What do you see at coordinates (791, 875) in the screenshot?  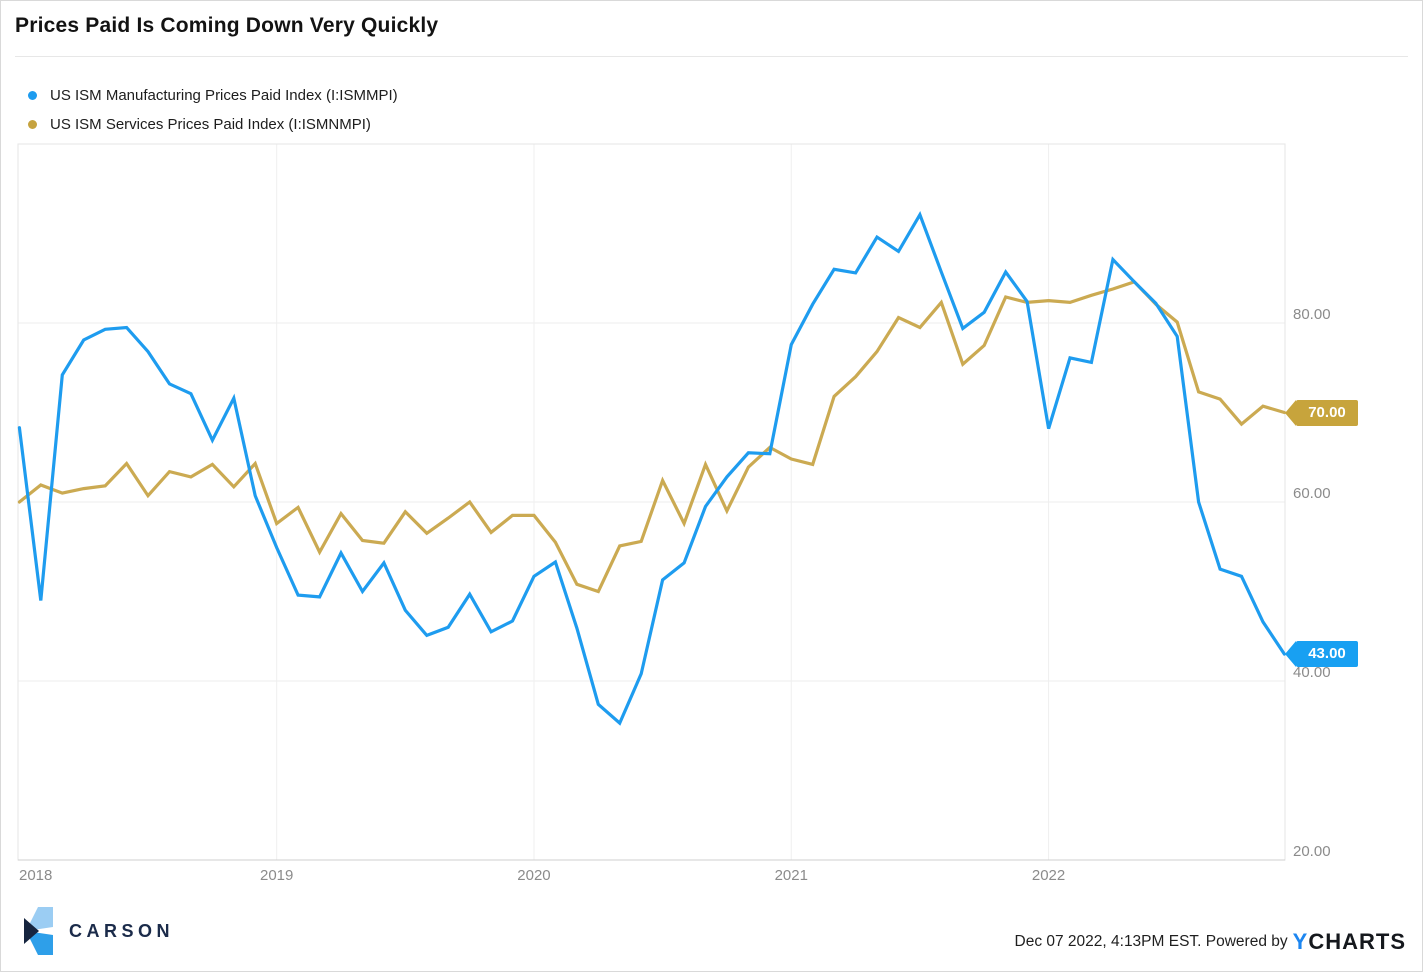 I see `x-axis-label-2021: 2021` at bounding box center [791, 875].